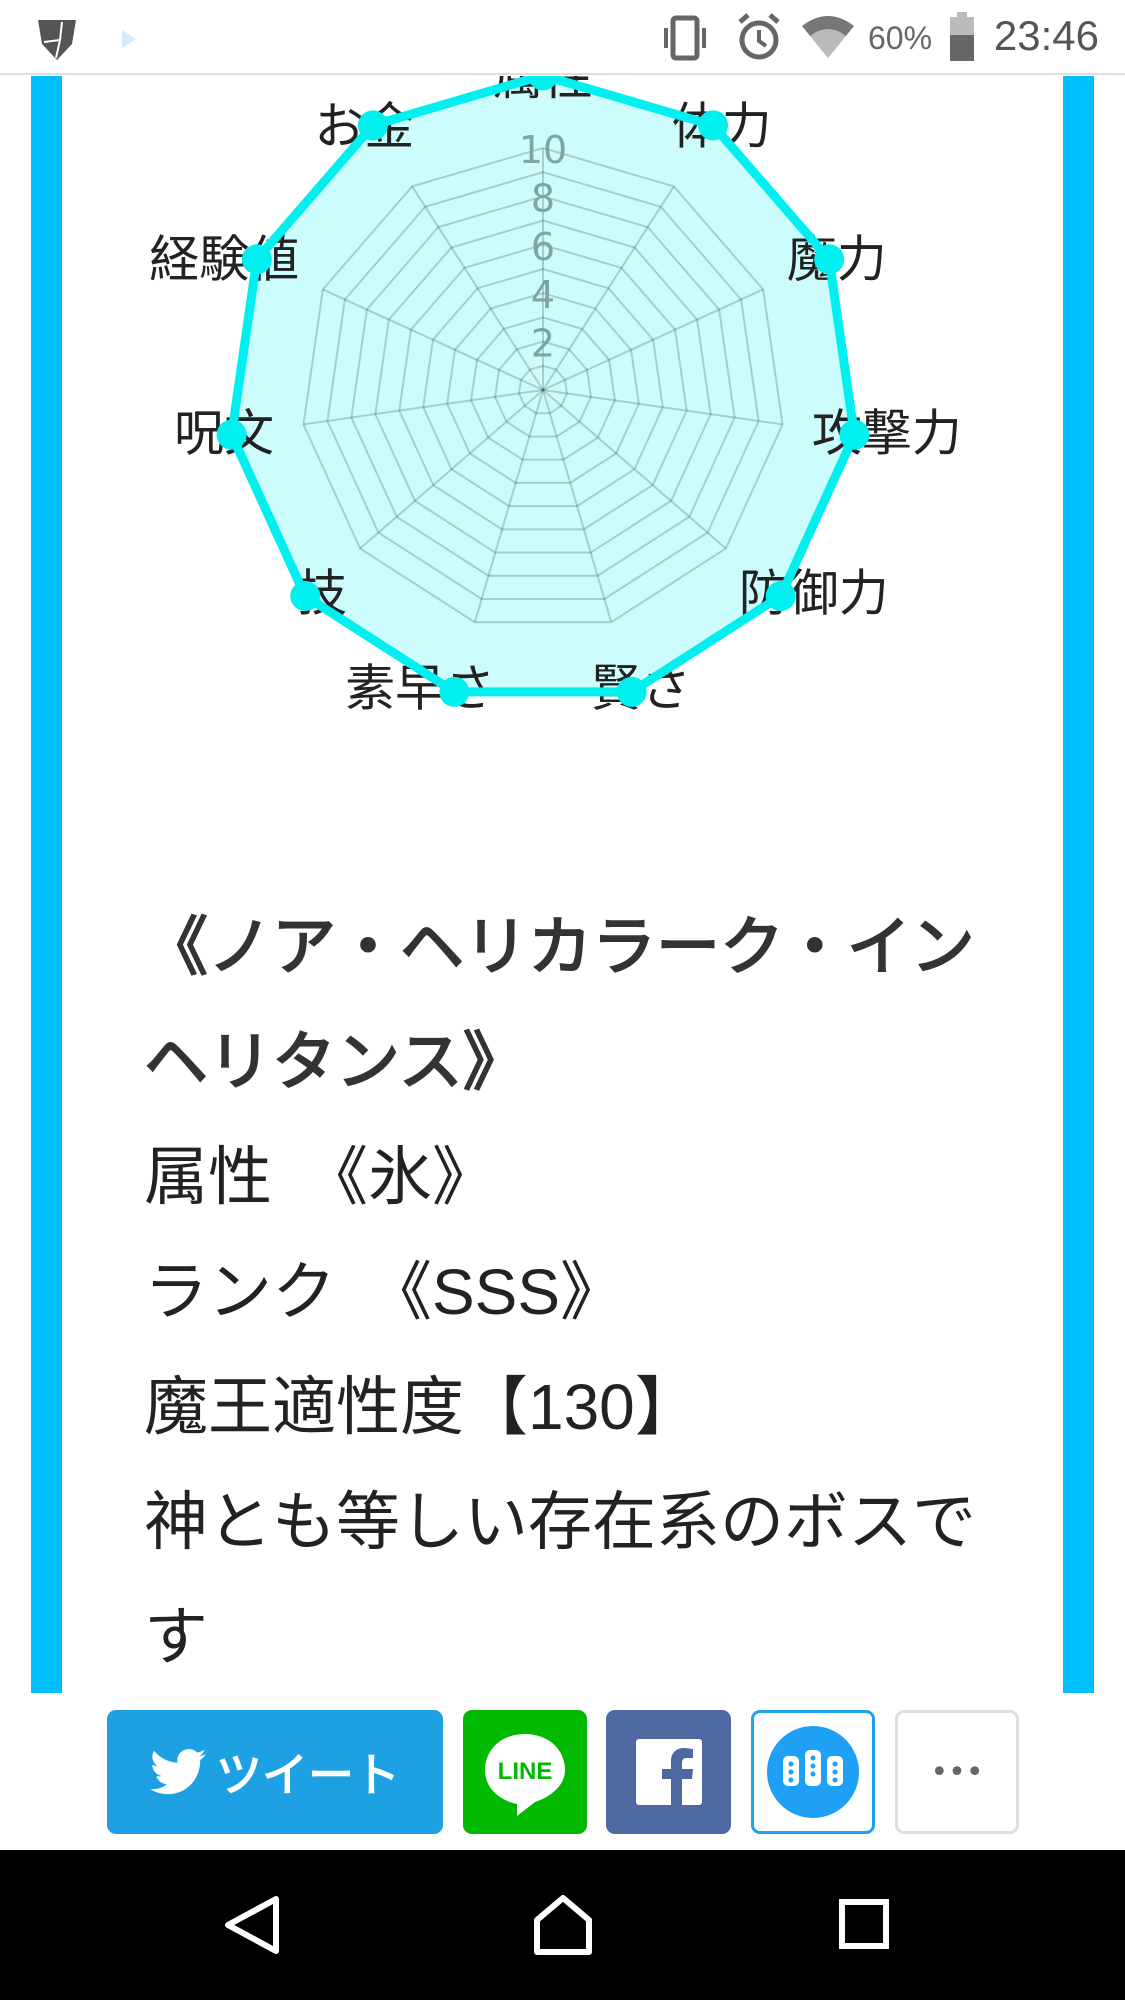 The image size is (1125, 2000). Describe the element at coordinates (828, 37) in the screenshot. I see `wifi-icon` at that location.